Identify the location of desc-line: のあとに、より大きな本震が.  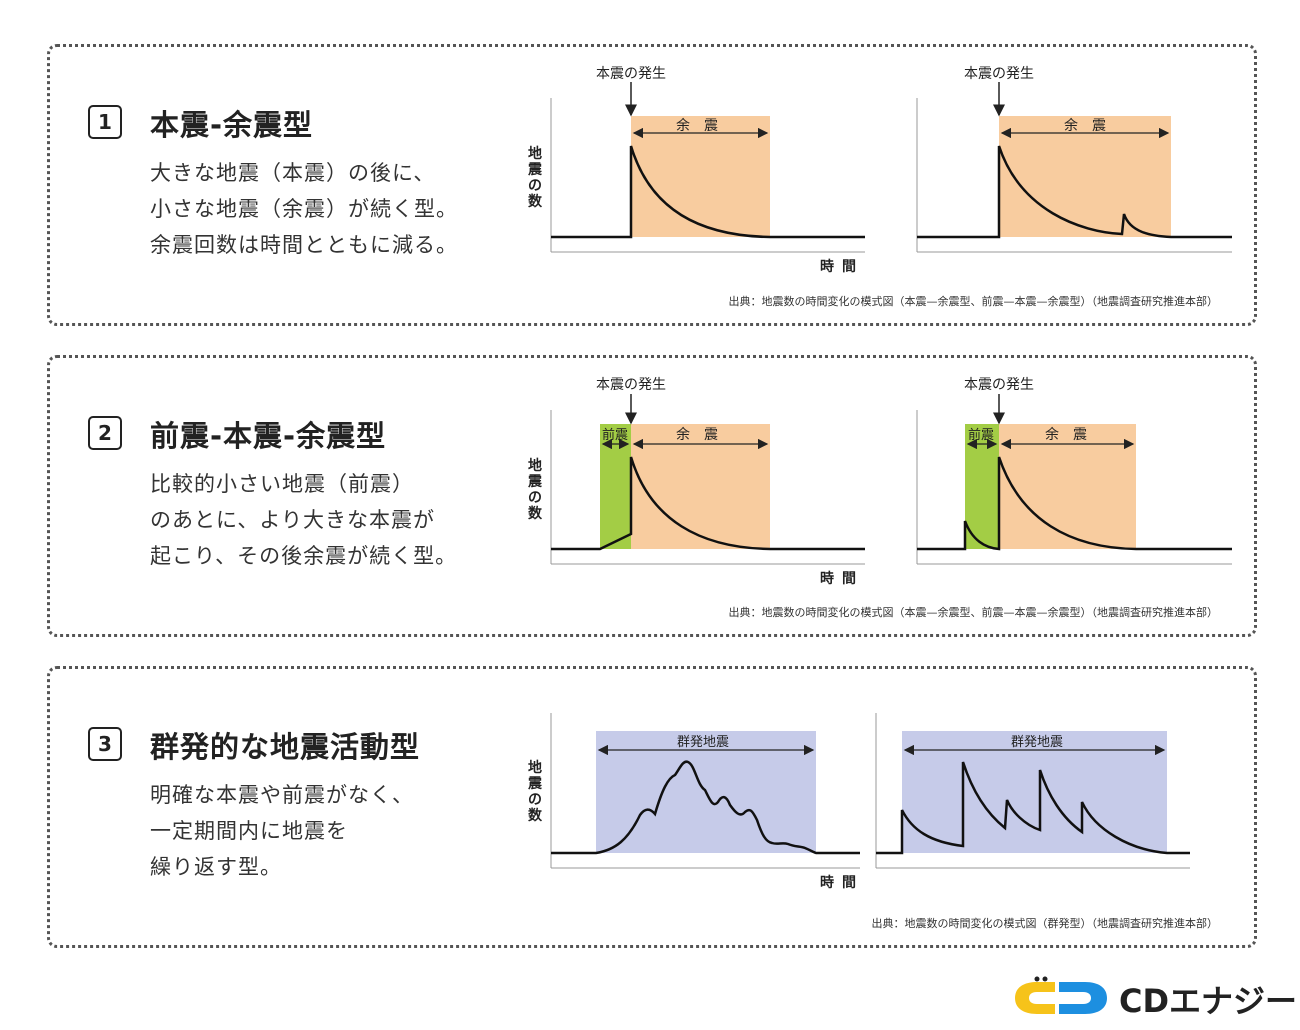
(292, 520).